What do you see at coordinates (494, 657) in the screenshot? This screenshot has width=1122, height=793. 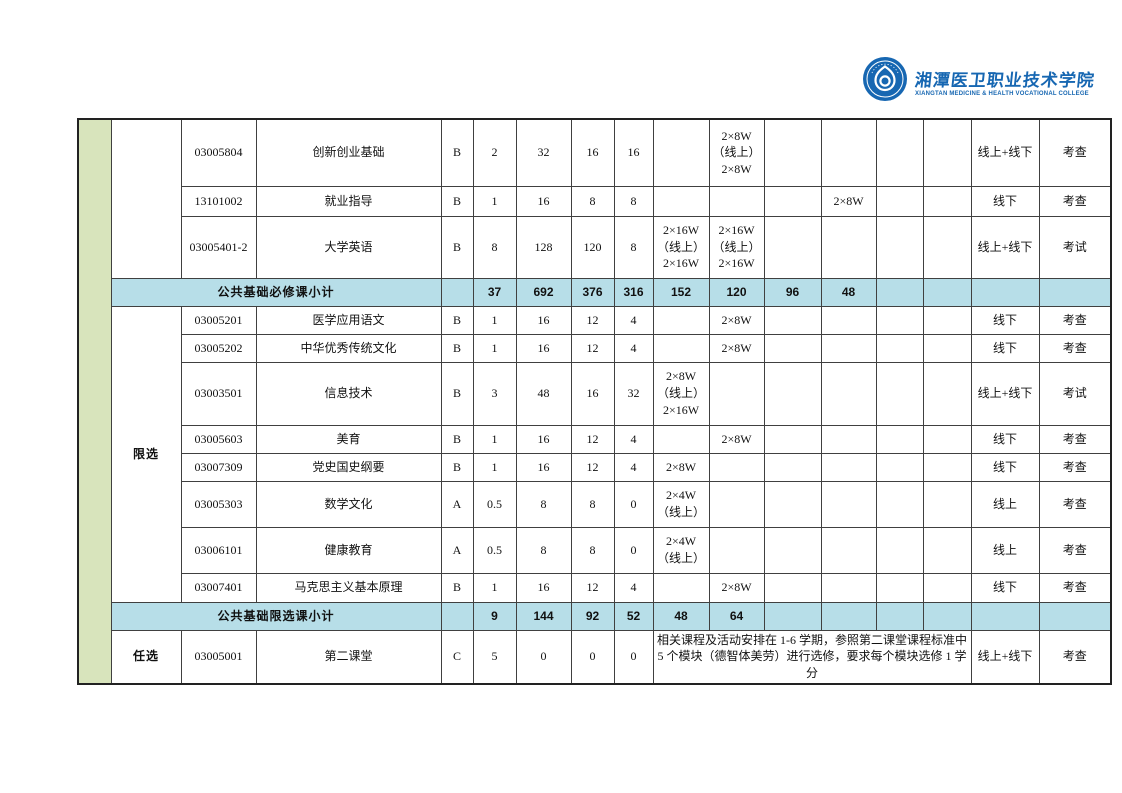 I see `credits-cell: 5` at bounding box center [494, 657].